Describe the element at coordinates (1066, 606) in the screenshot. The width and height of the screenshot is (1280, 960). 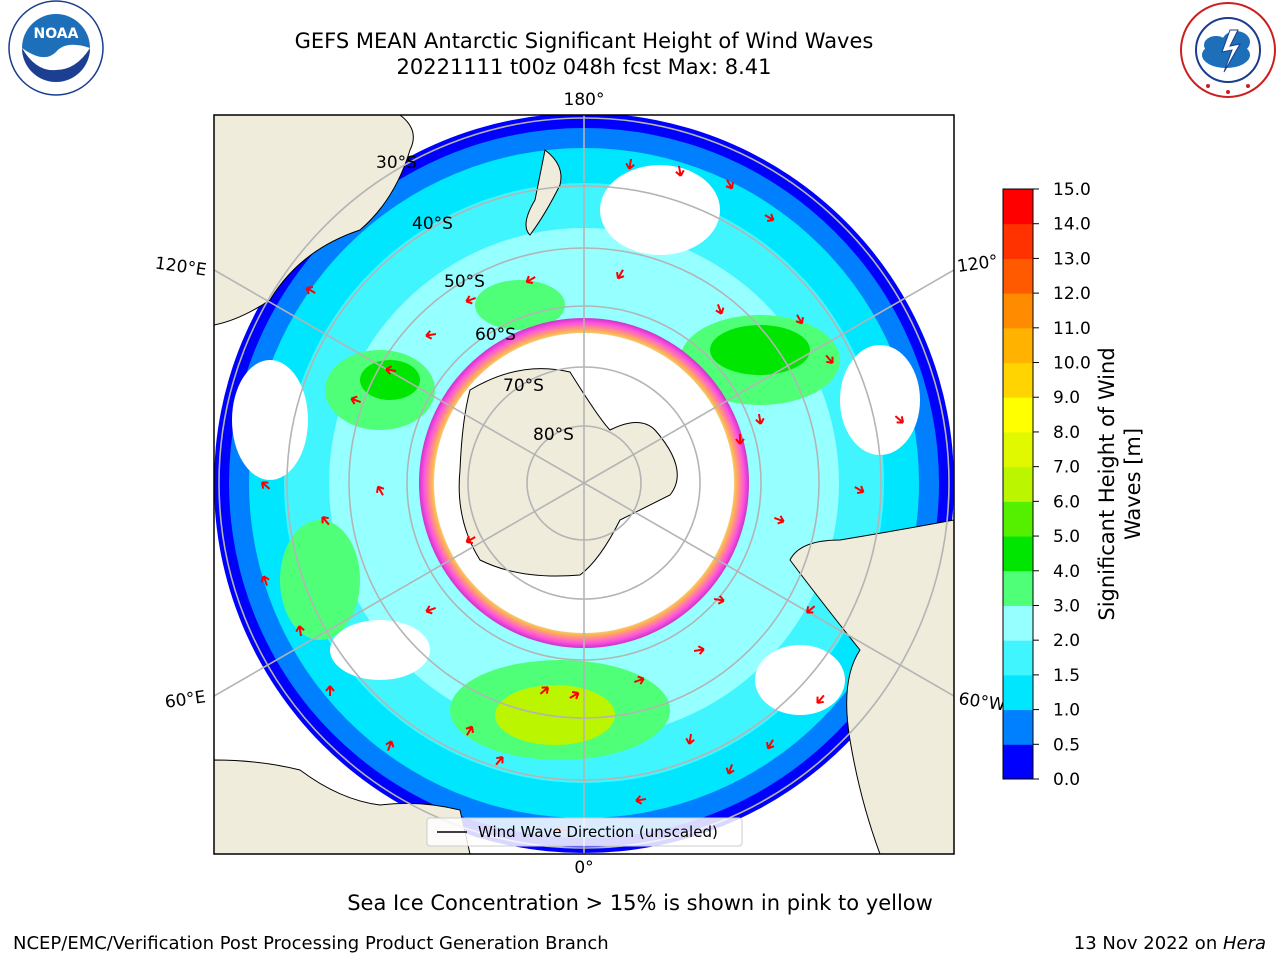
I see `colorbar-tick-label: 3.0` at that location.